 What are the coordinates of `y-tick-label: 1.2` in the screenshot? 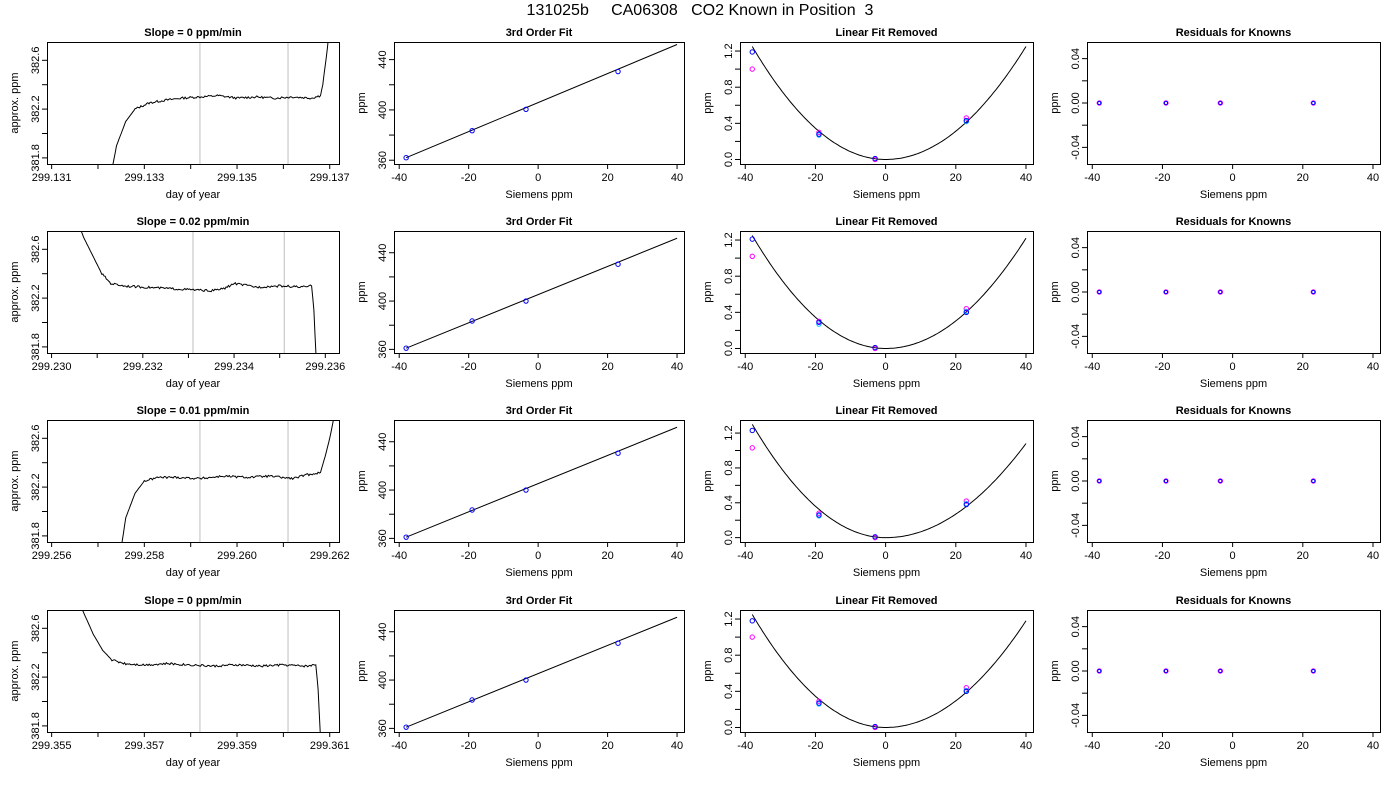 It's located at (729, 432).